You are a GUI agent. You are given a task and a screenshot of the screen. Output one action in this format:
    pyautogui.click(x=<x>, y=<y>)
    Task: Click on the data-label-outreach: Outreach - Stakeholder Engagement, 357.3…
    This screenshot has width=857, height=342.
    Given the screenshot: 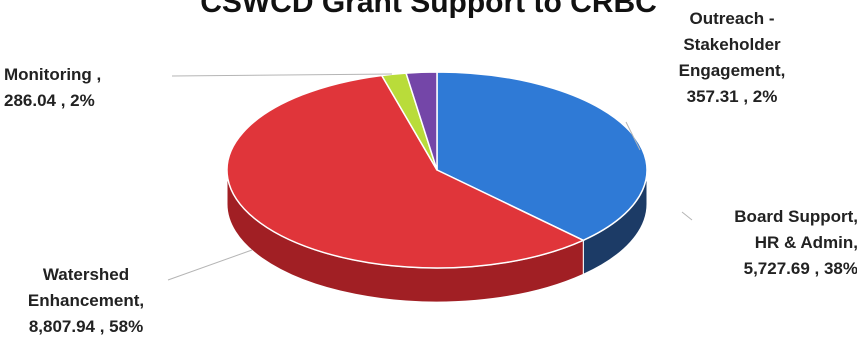 What is the action you would take?
    pyautogui.click(x=732, y=57)
    